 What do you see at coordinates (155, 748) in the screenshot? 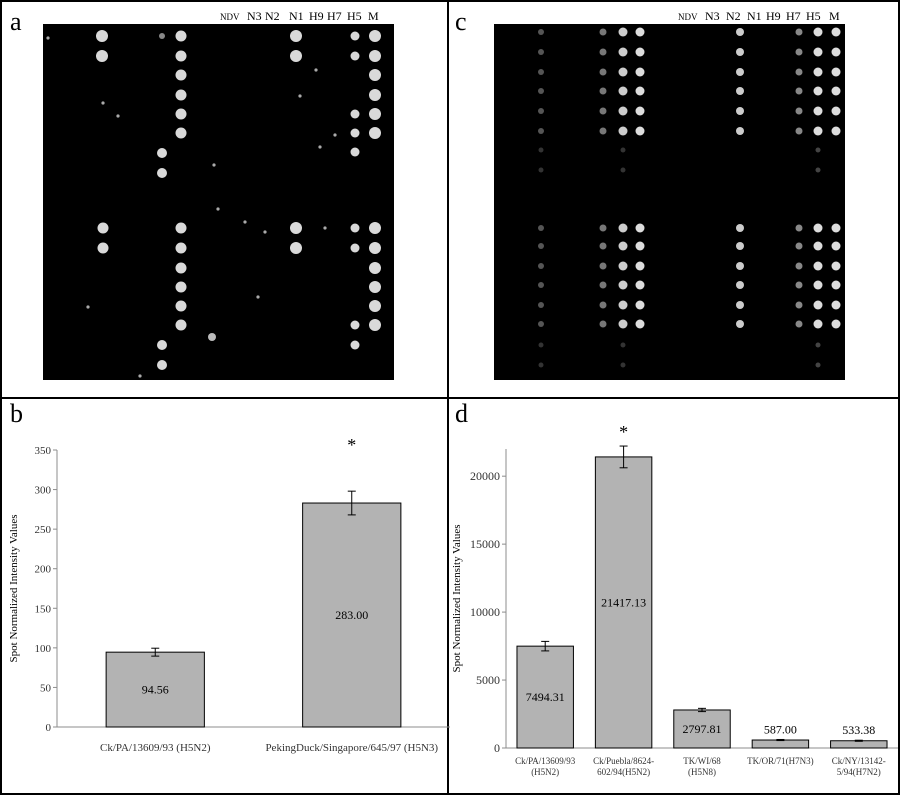
I see `x-tick-label-line: Ck/PA/13609/93 (H5N2)` at bounding box center [155, 748].